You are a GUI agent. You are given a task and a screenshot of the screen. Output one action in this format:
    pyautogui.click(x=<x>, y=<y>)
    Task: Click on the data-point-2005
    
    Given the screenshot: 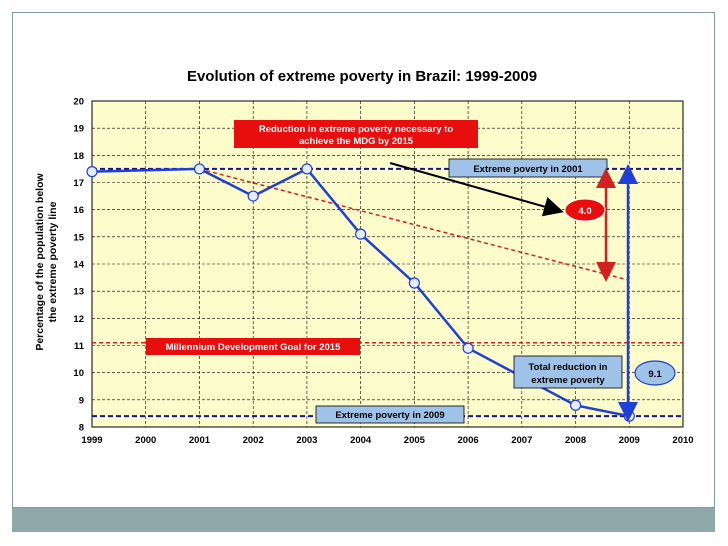 What is the action you would take?
    pyautogui.click(x=414, y=283)
    